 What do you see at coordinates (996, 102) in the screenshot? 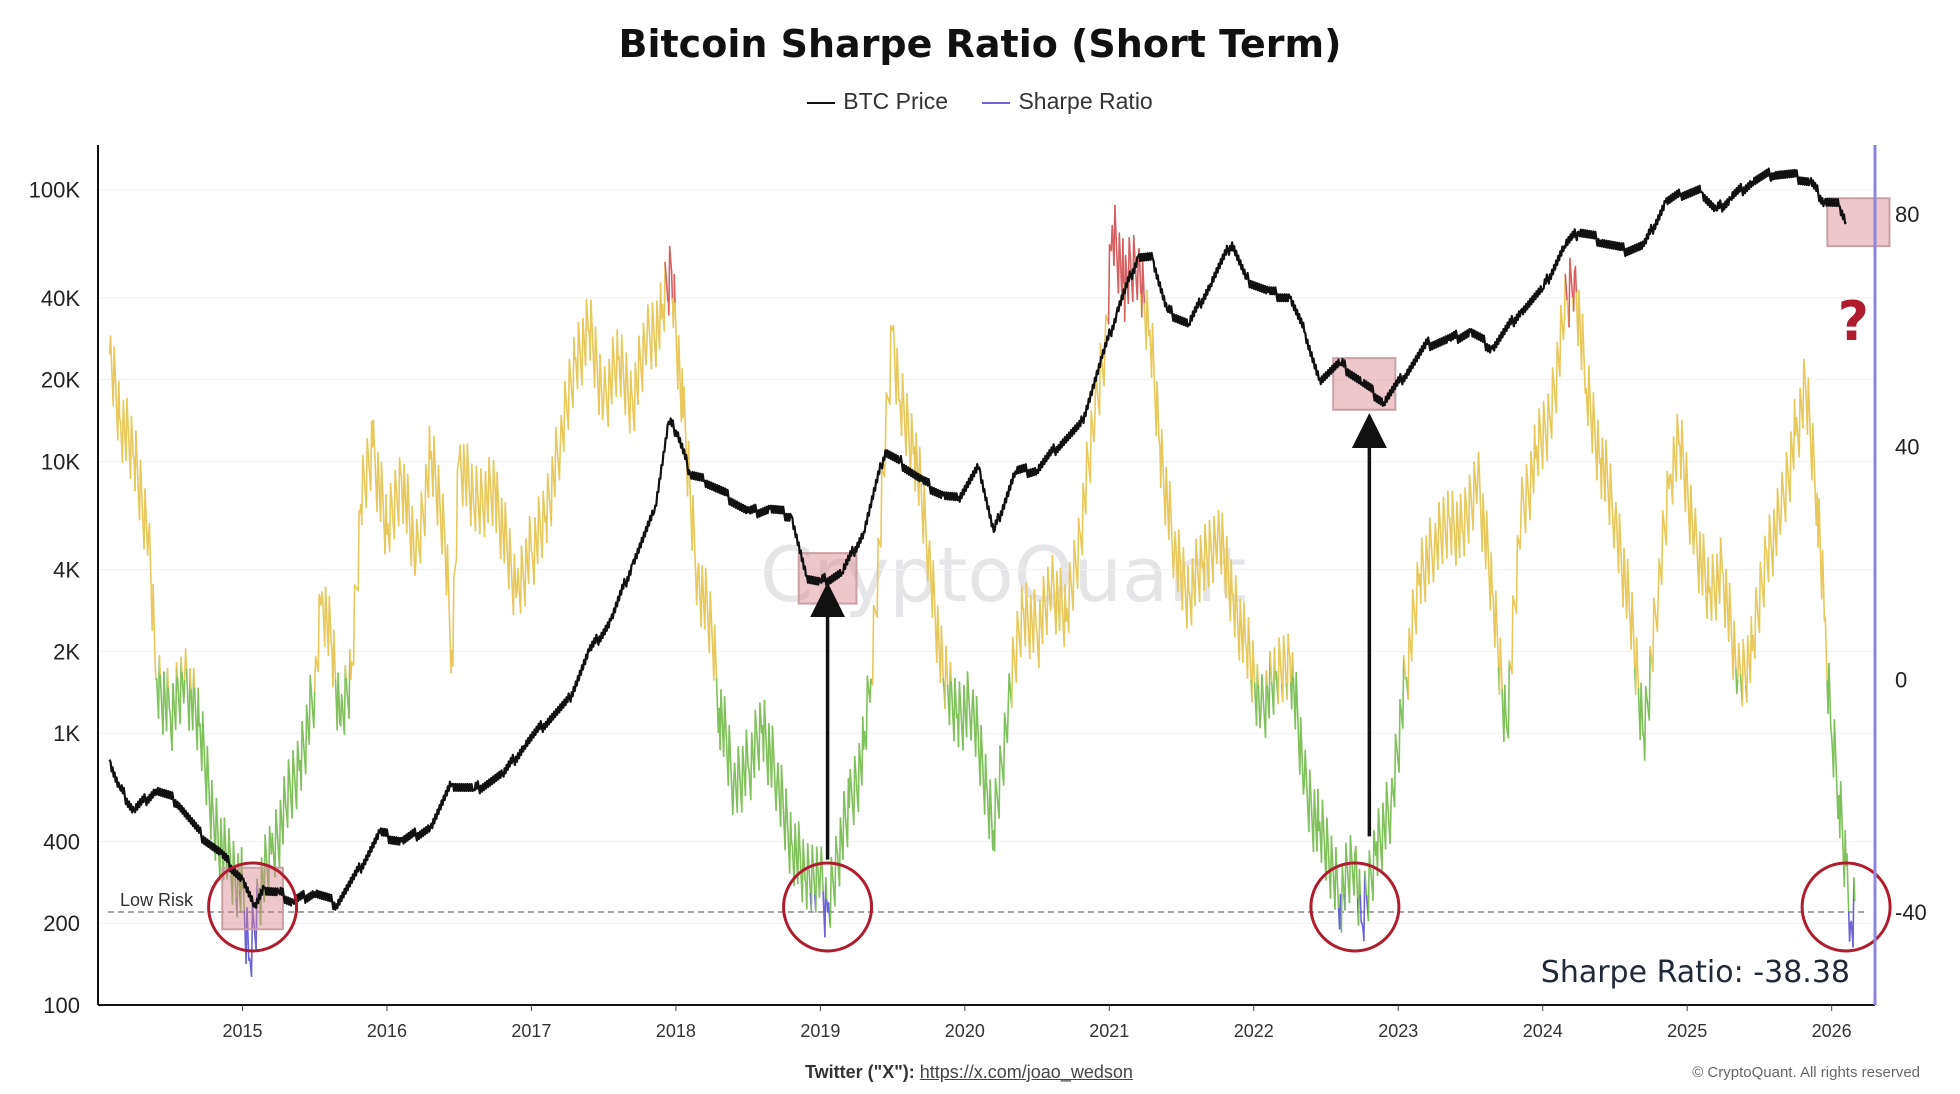
I see `legend-swatch-sharpe-ratio` at bounding box center [996, 102].